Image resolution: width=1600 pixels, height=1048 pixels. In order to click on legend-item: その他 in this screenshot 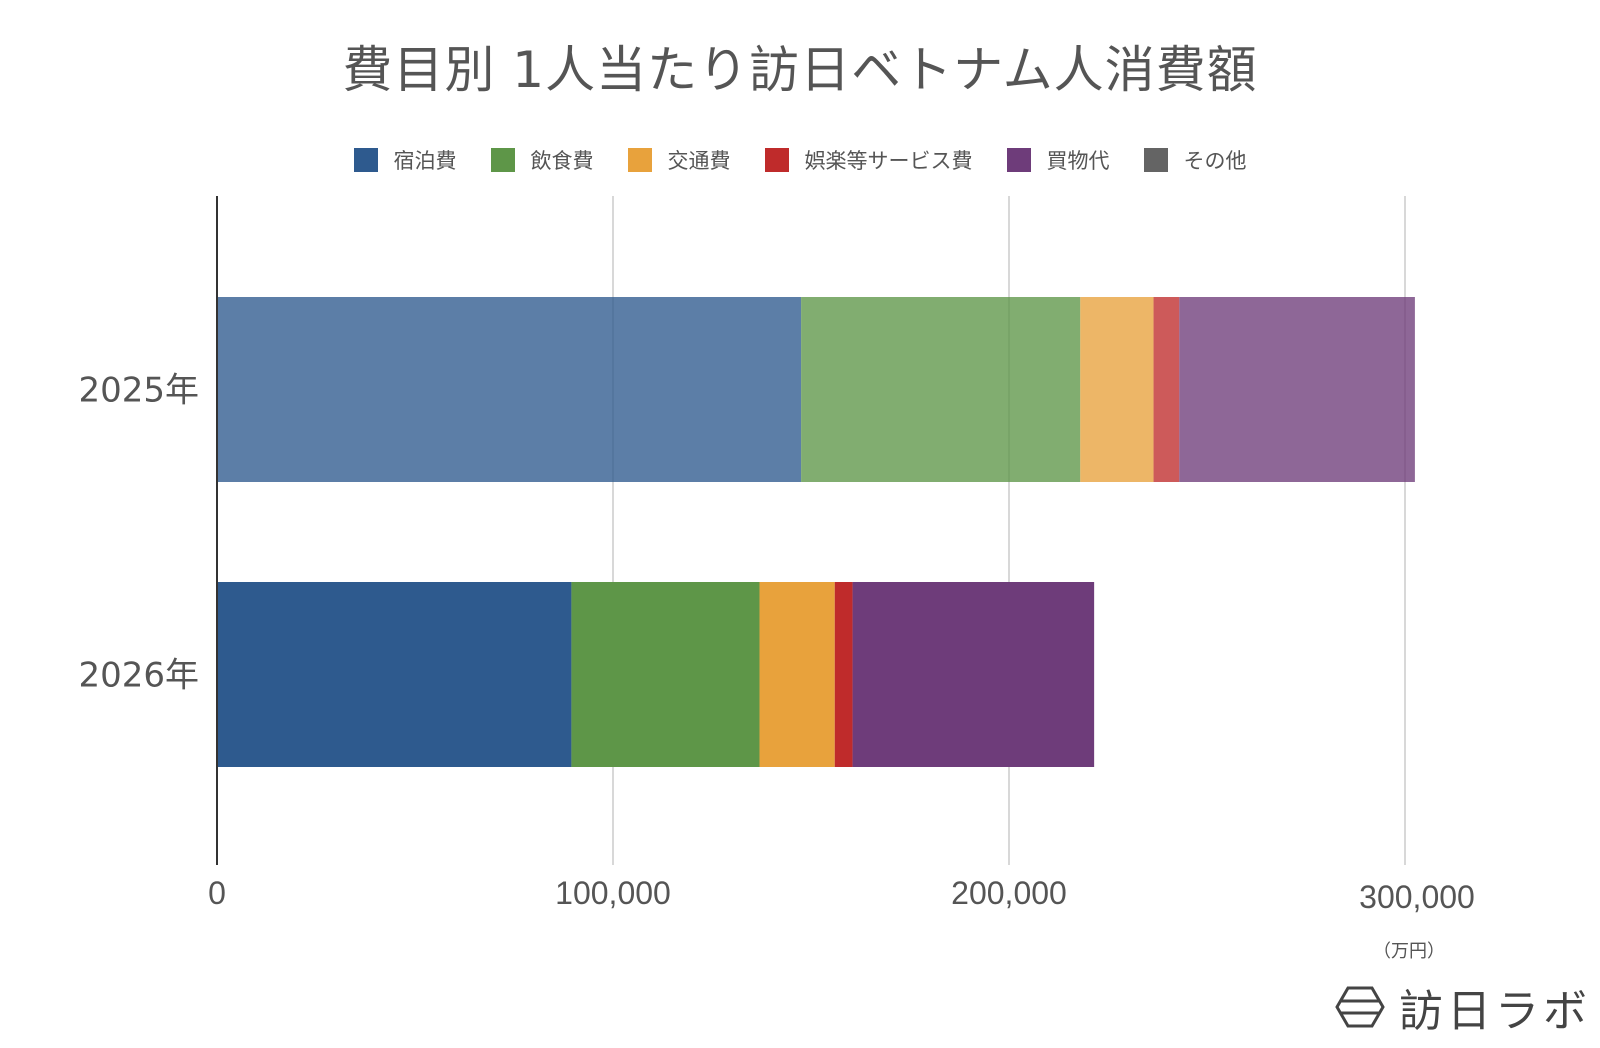, I will do `click(1195, 160)`.